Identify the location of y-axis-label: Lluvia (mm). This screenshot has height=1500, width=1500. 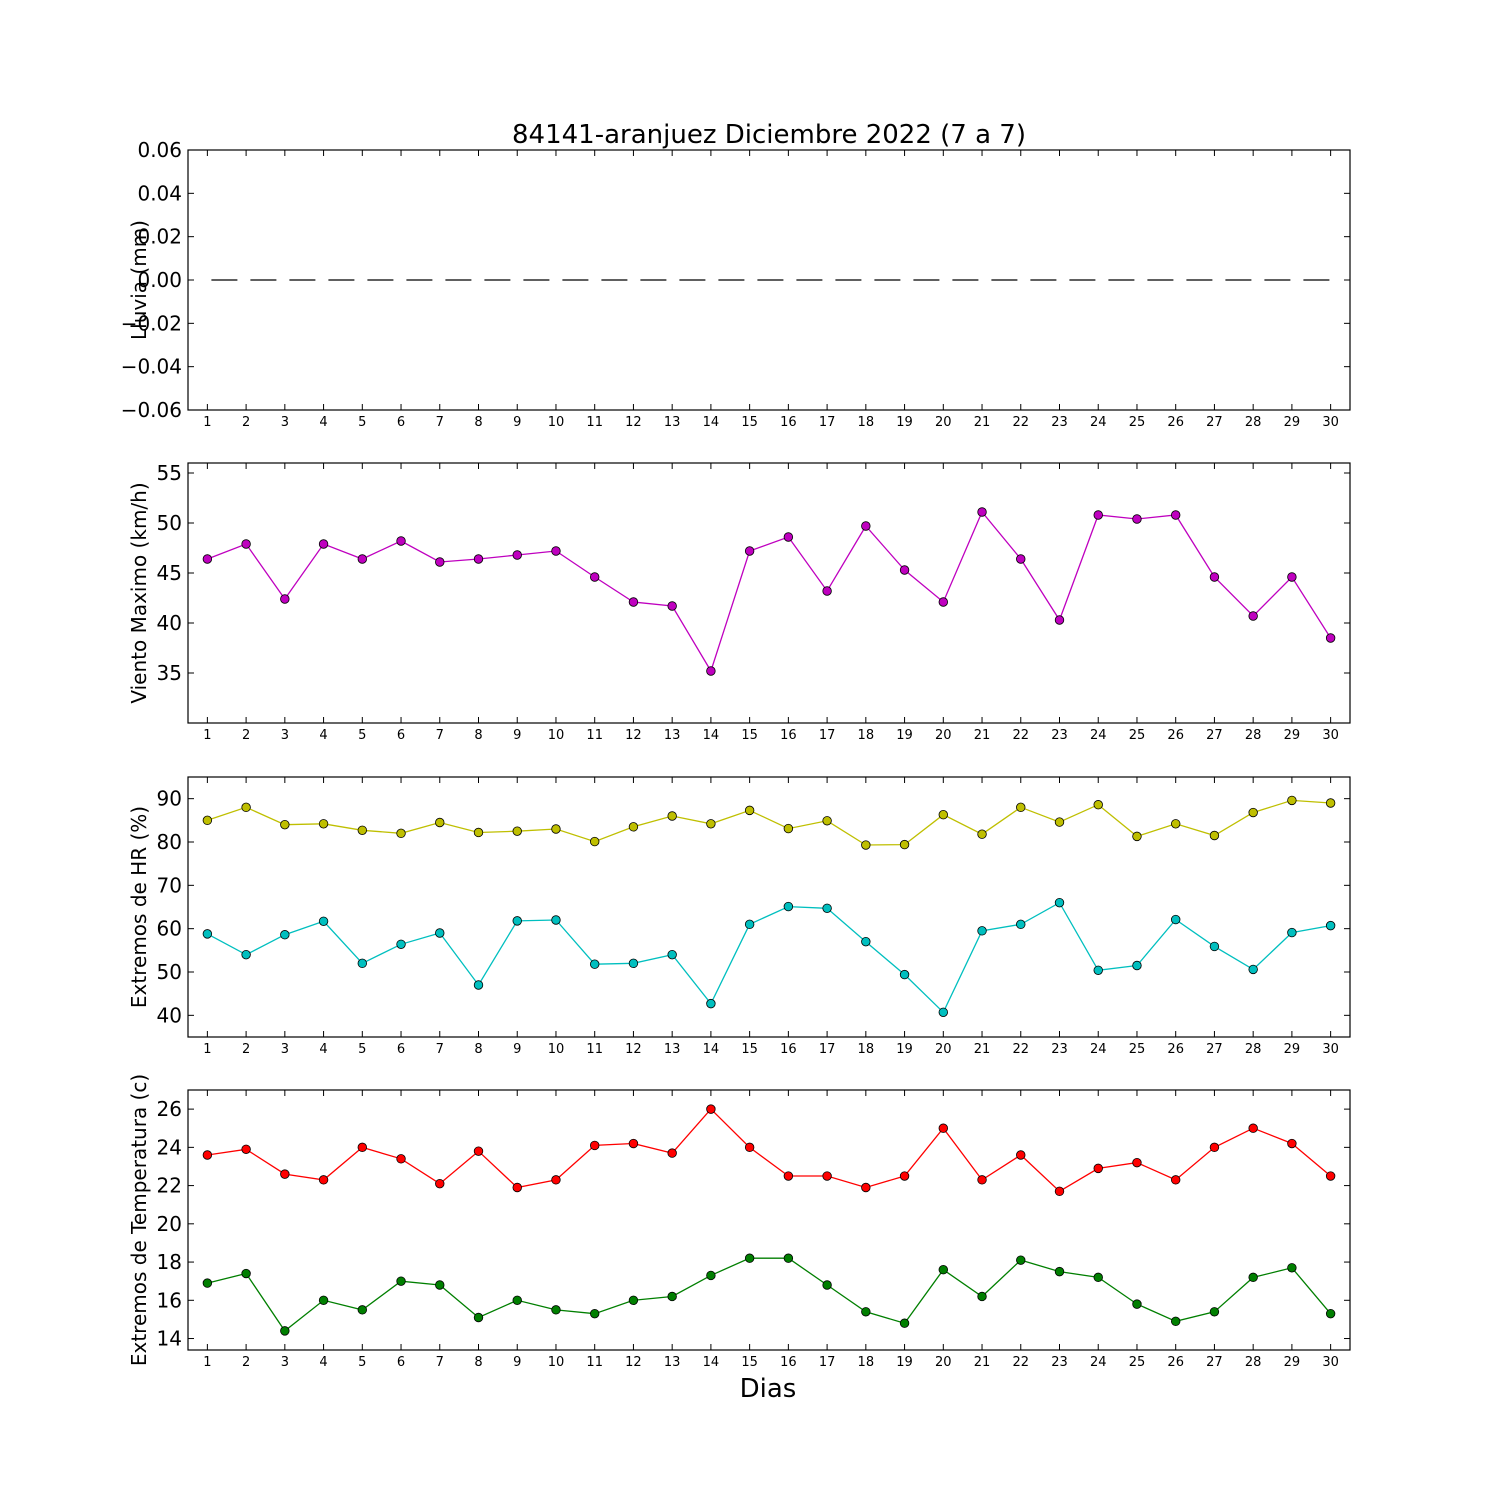
(139, 280).